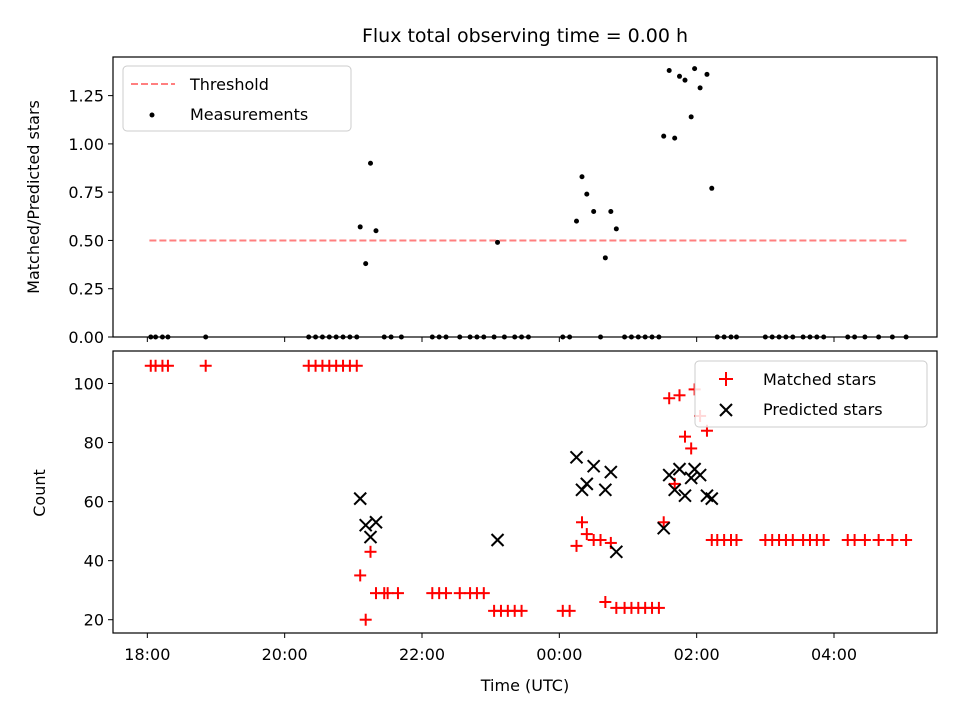 This screenshot has height=720, width=960. Describe the element at coordinates (726, 410) in the screenshot. I see `predicted-legend-swatch` at that location.